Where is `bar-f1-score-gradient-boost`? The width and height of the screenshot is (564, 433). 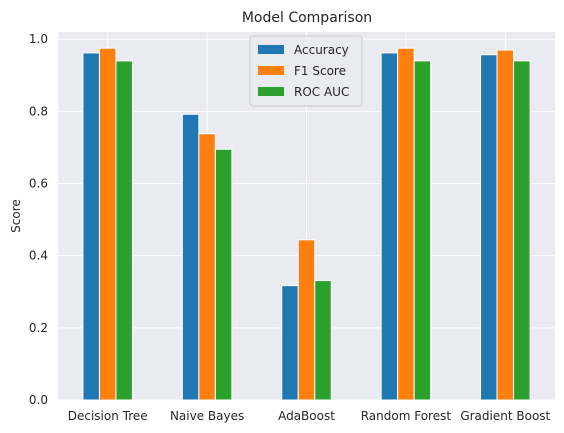 bar-f1-score-gradient-boost is located at coordinates (505, 225).